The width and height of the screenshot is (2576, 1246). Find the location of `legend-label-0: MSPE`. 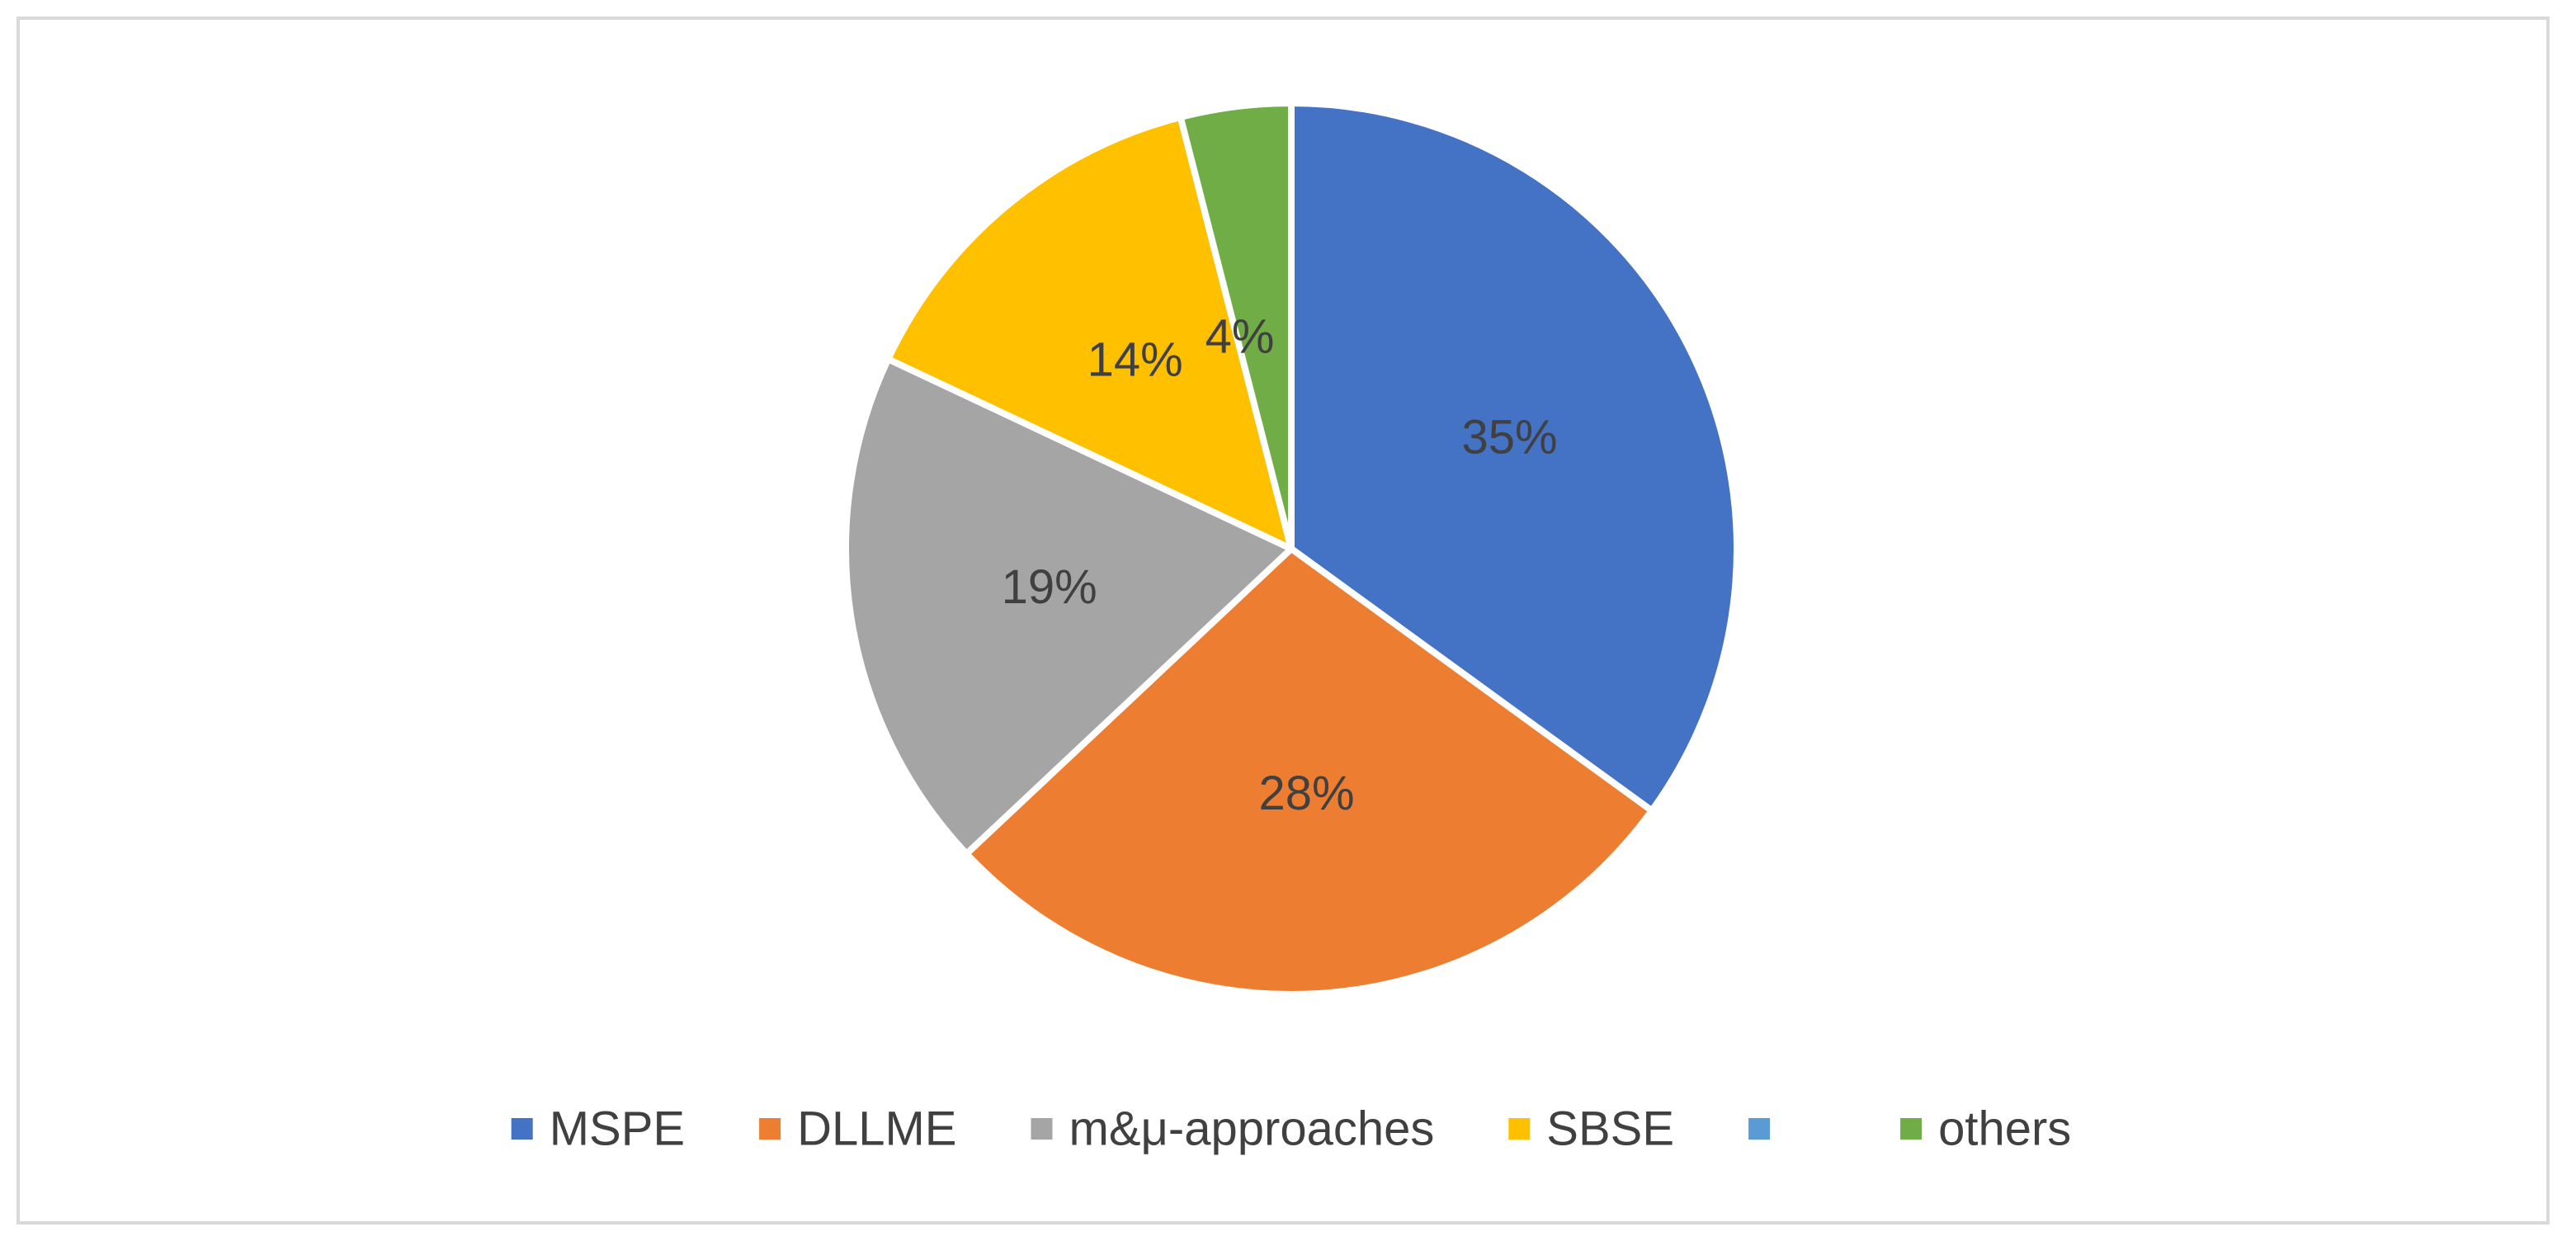

legend-label-0: MSPE is located at coordinates (617, 1129).